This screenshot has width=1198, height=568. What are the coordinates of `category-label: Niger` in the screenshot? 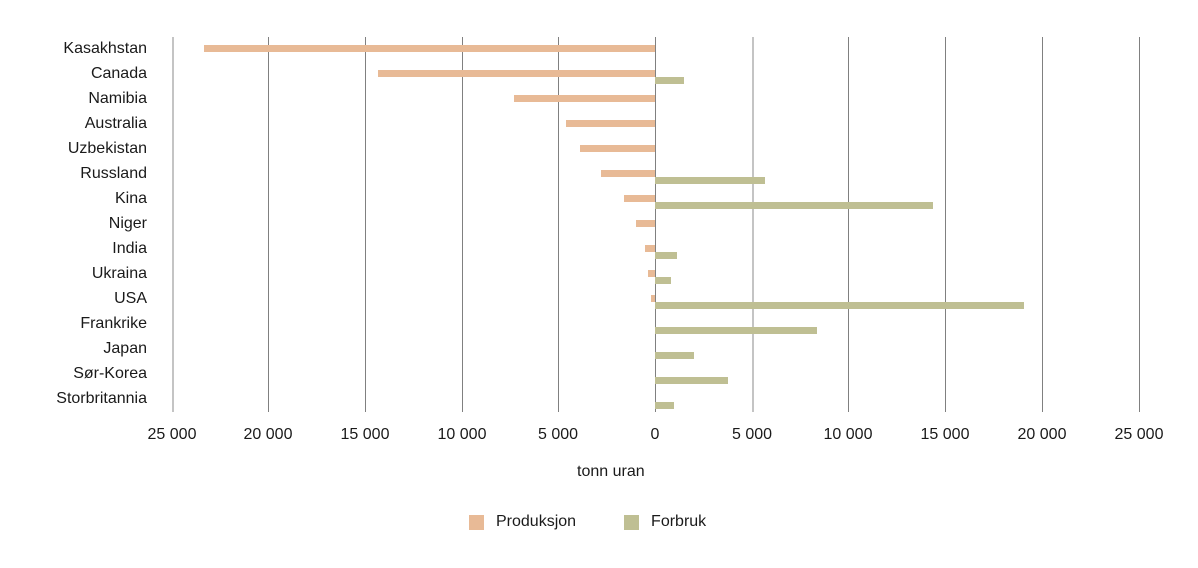 It's located at (127, 223).